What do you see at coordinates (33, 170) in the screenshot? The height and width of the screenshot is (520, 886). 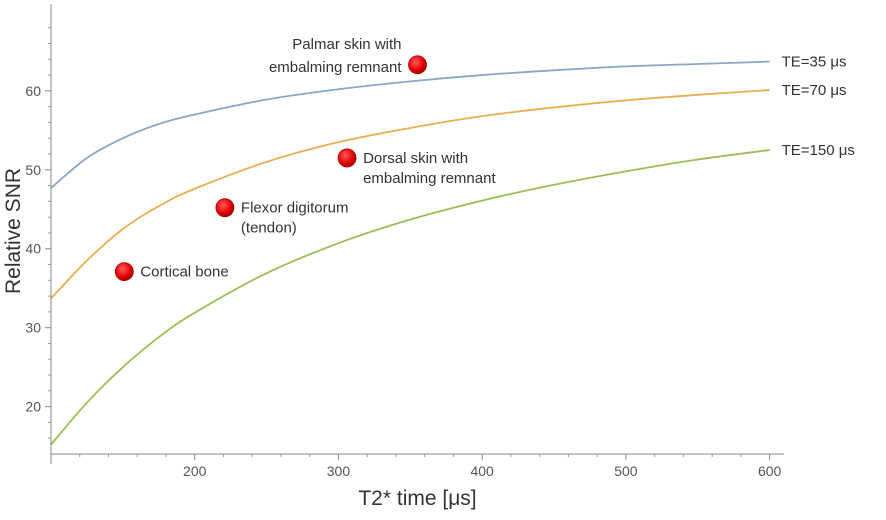 I see `y-tick-label: 50` at bounding box center [33, 170].